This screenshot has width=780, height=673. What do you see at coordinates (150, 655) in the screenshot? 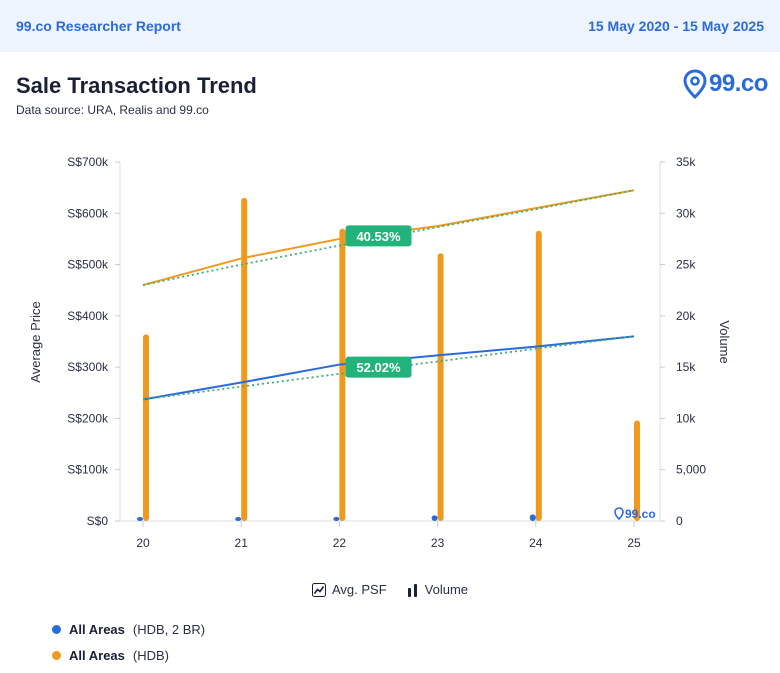
I see `series-legend-sub: (HDB)` at bounding box center [150, 655].